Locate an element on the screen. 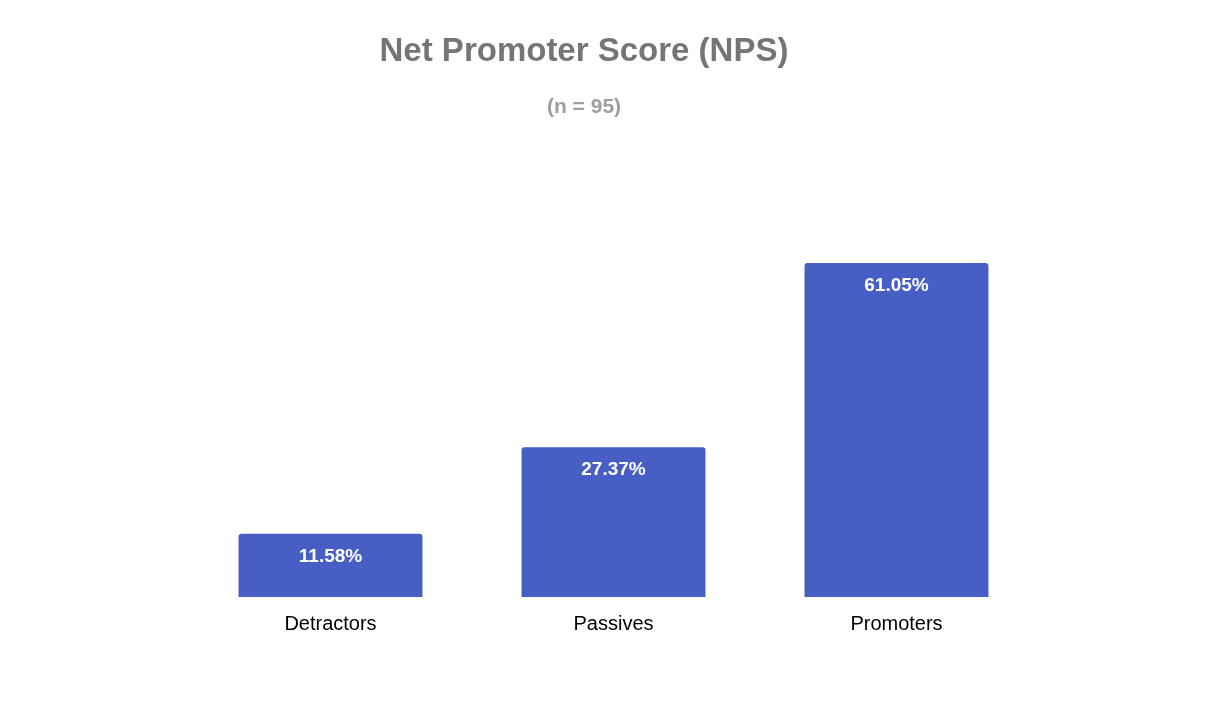 This screenshot has width=1224, height=716. data-label: 27.37% is located at coordinates (613, 469).